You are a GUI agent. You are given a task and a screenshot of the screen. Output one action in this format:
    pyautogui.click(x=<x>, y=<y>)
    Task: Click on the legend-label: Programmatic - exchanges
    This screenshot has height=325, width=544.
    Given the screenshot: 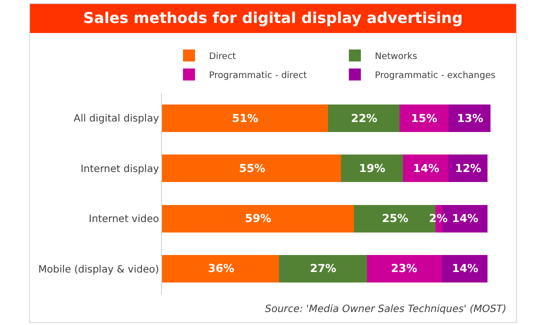 What is the action you would take?
    pyautogui.click(x=435, y=75)
    